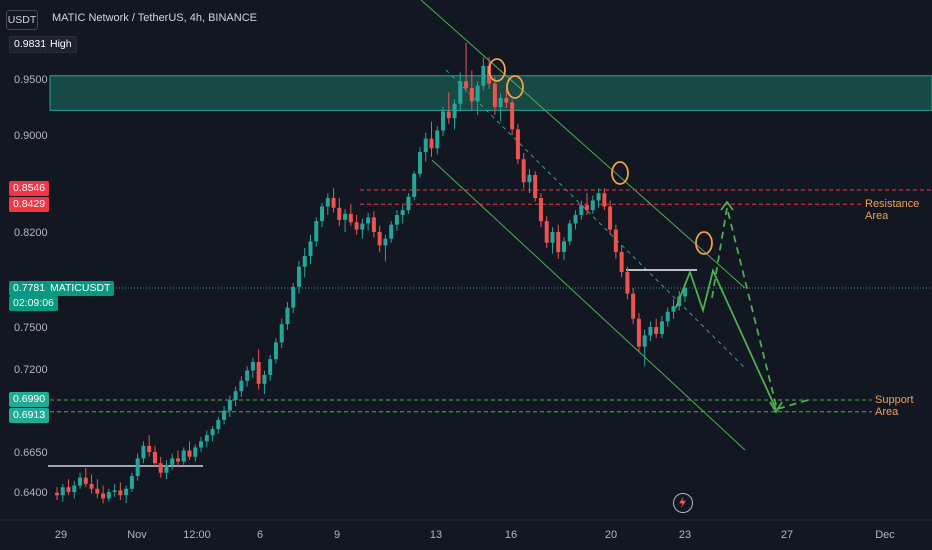  I want to click on projection-arrowhead, so click(776, 407).